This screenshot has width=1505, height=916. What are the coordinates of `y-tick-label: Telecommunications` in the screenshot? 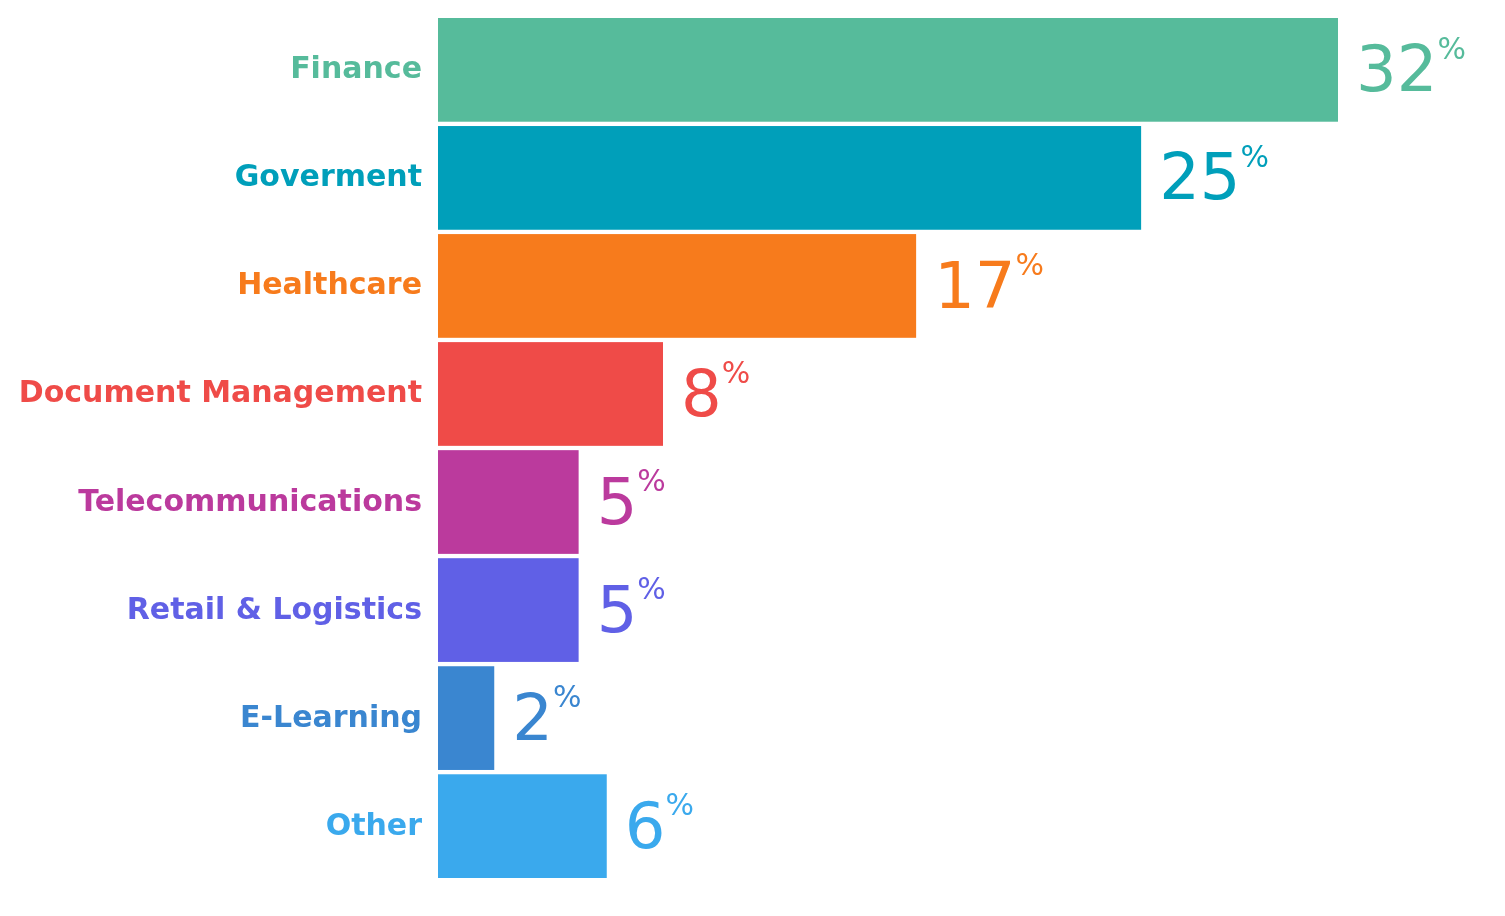 It's located at (250, 500).